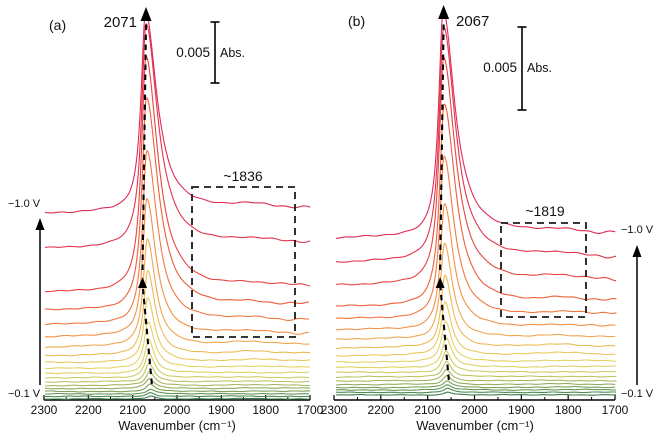  Describe the element at coordinates (545, 211) in the screenshot. I see `panel-b-weak-band-label: ~1819` at that location.